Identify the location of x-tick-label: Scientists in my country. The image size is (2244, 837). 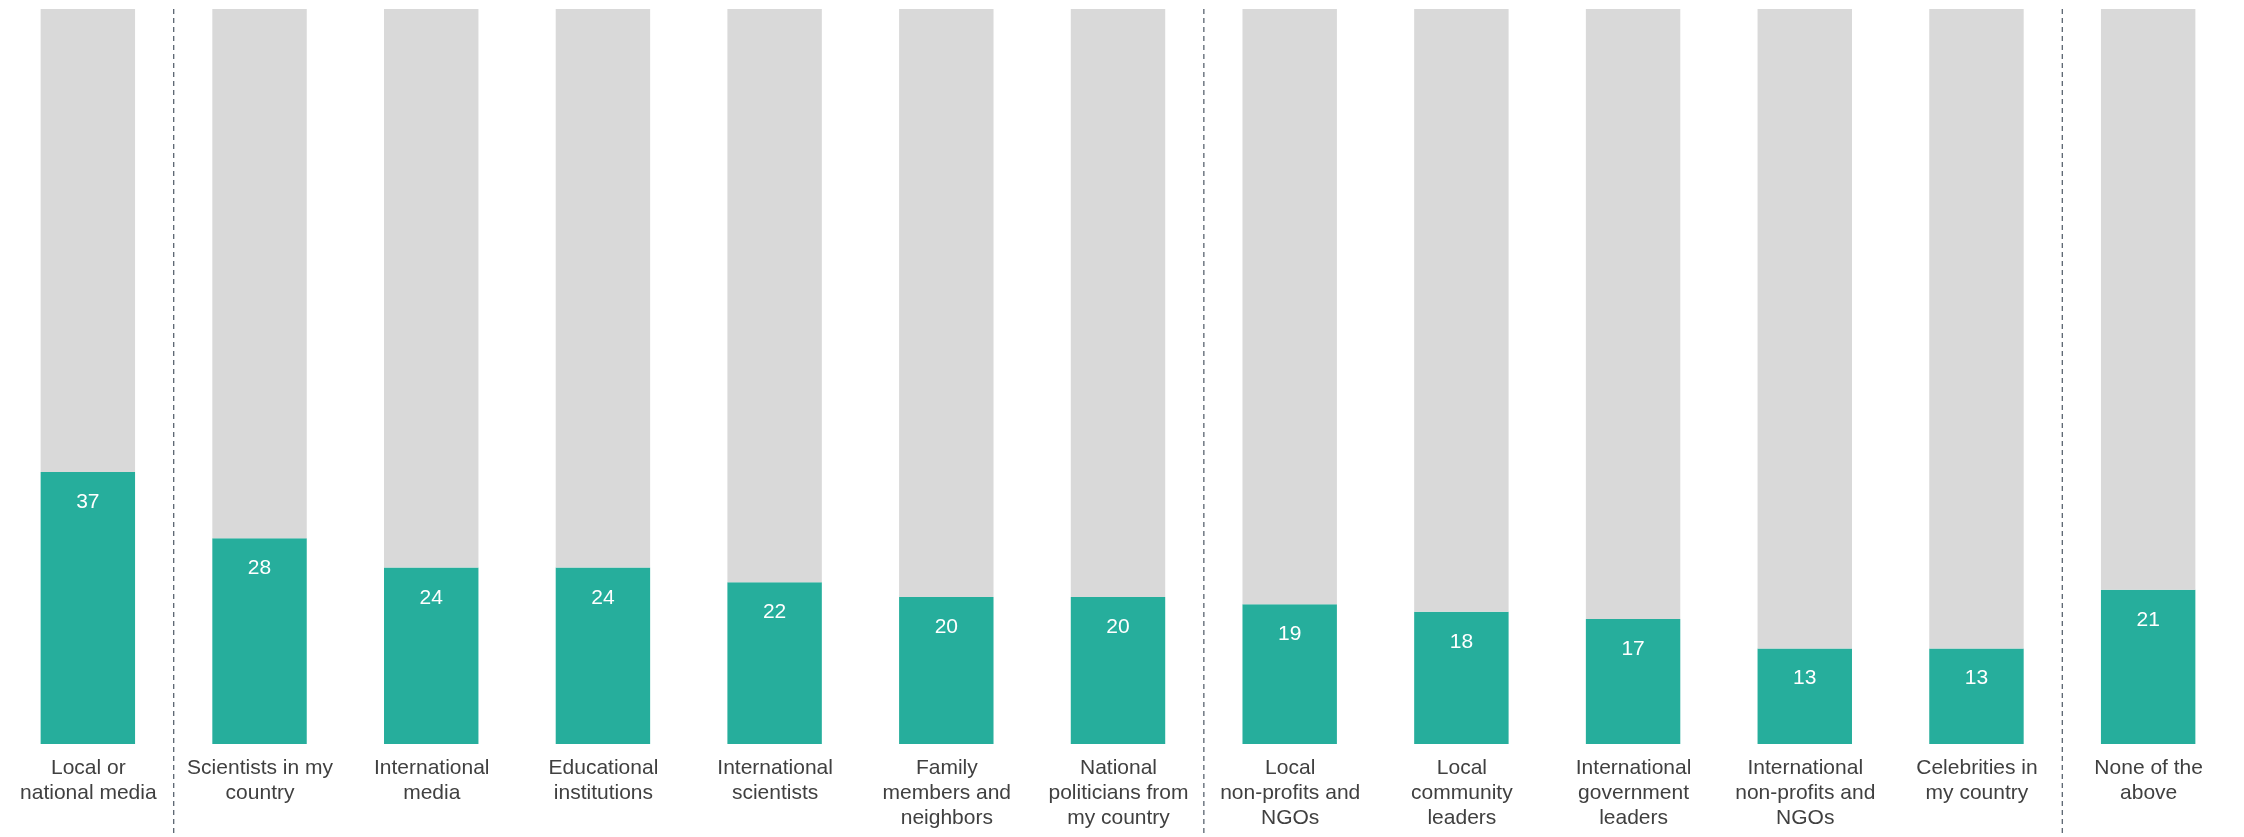
(260, 778).